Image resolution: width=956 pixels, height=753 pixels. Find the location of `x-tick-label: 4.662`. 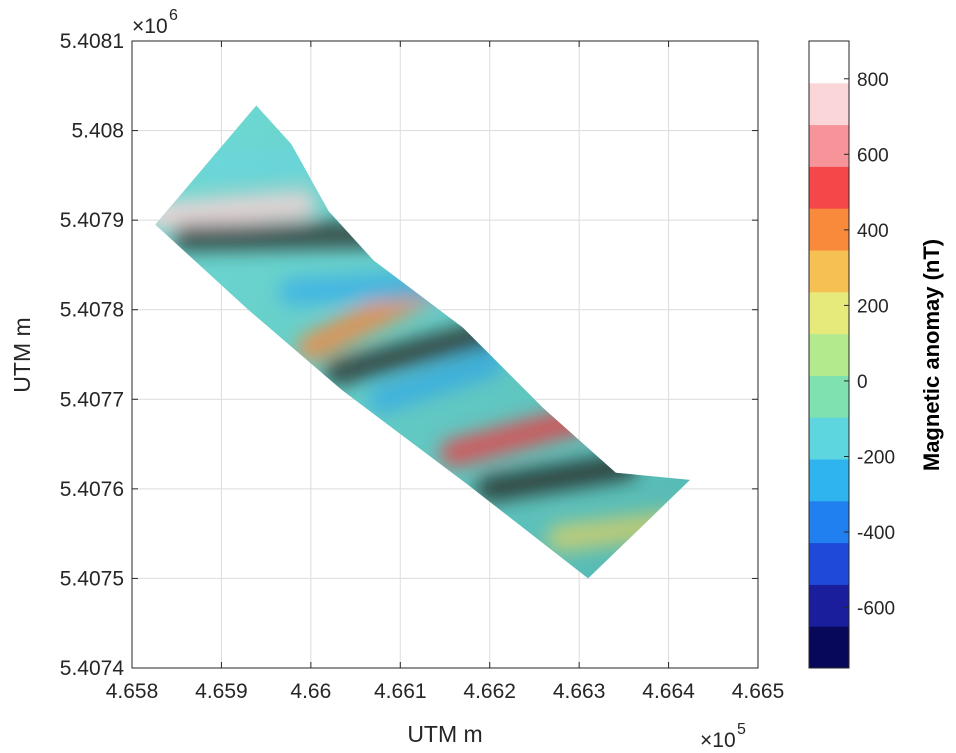

x-tick-label: 4.662 is located at coordinates (489, 691).